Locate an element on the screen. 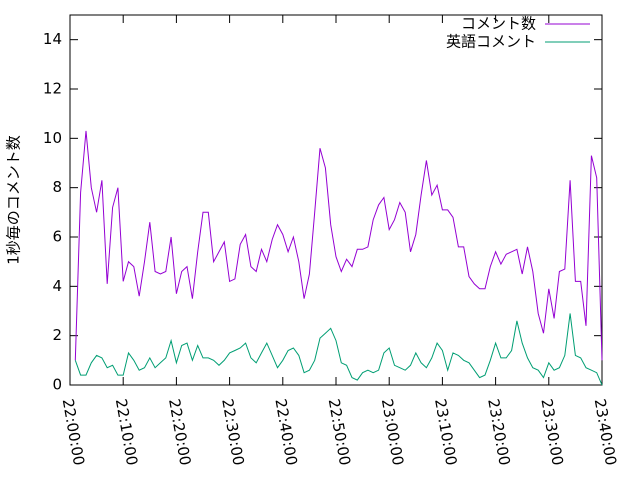 This screenshot has height=480, width=640. y-tick-label: 10 is located at coordinates (52, 138).